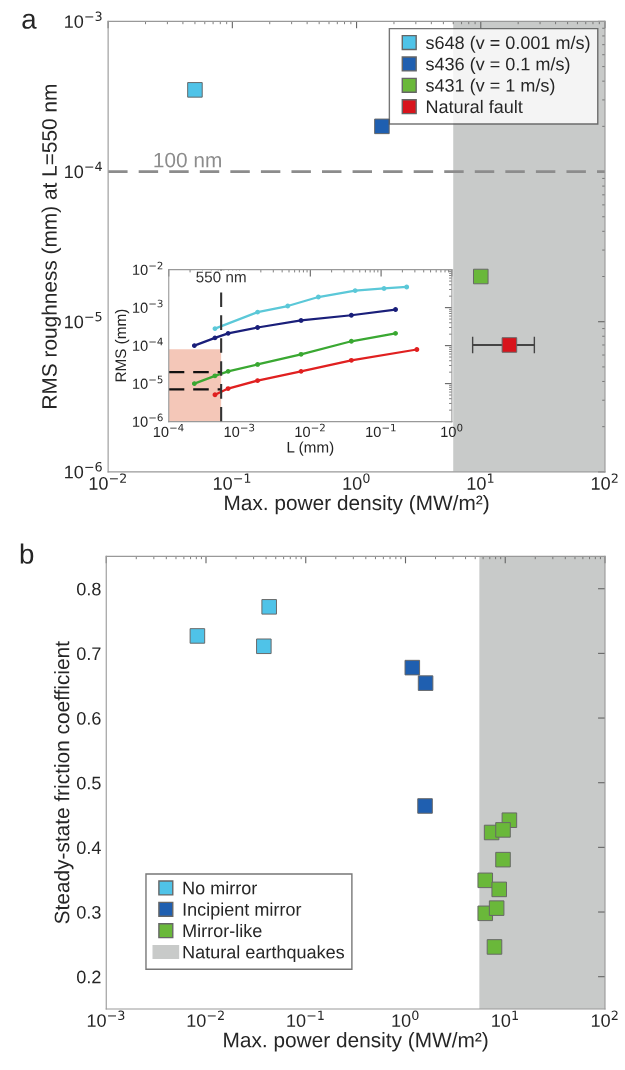 This screenshot has height=1070, width=625. Describe the element at coordinates (89, 783) in the screenshot. I see `y-tick-label: 0.5` at that location.